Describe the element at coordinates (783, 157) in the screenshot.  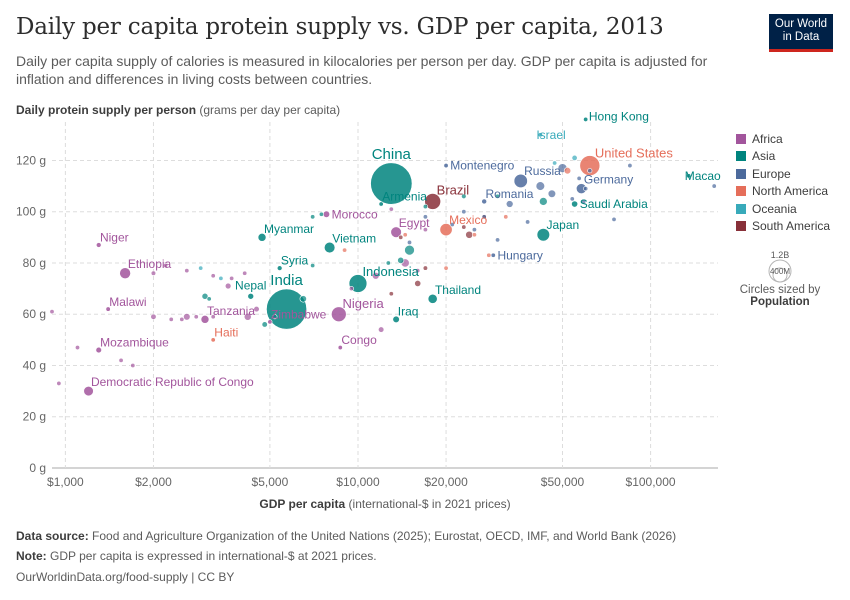
I see `legend-item-asia: Asia` at that location.